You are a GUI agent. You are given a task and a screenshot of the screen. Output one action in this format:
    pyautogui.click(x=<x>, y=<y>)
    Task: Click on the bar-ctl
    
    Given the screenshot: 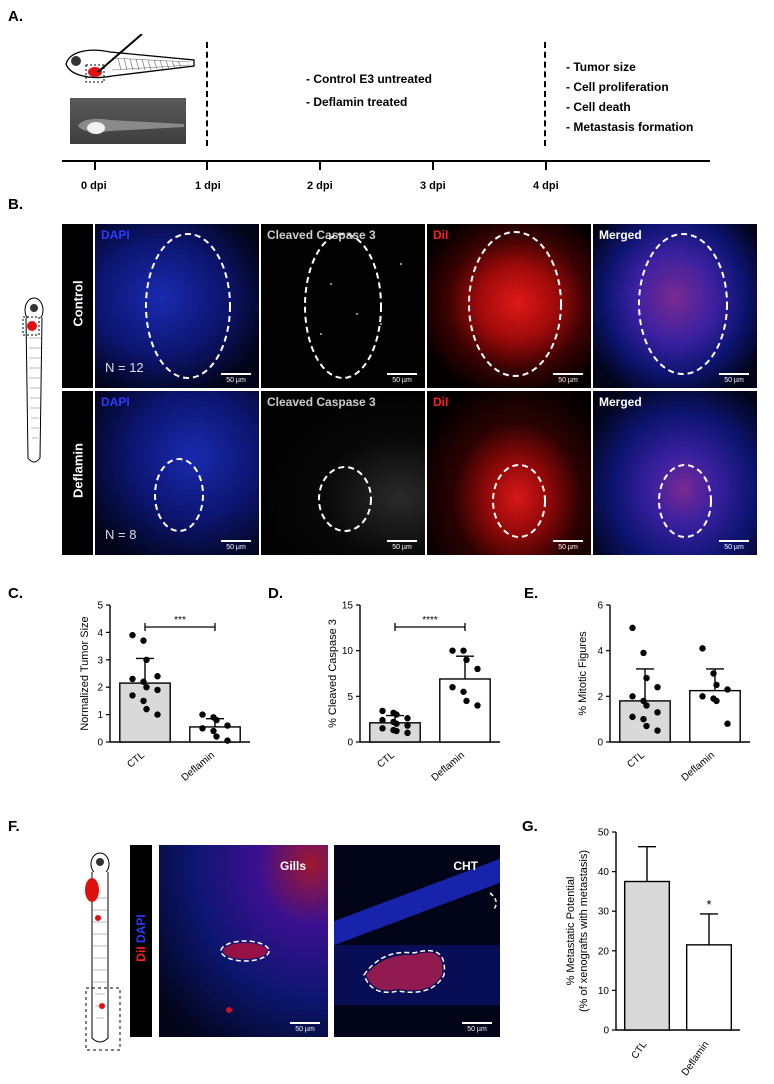 What is the action you would take?
    pyautogui.click(x=145, y=712)
    